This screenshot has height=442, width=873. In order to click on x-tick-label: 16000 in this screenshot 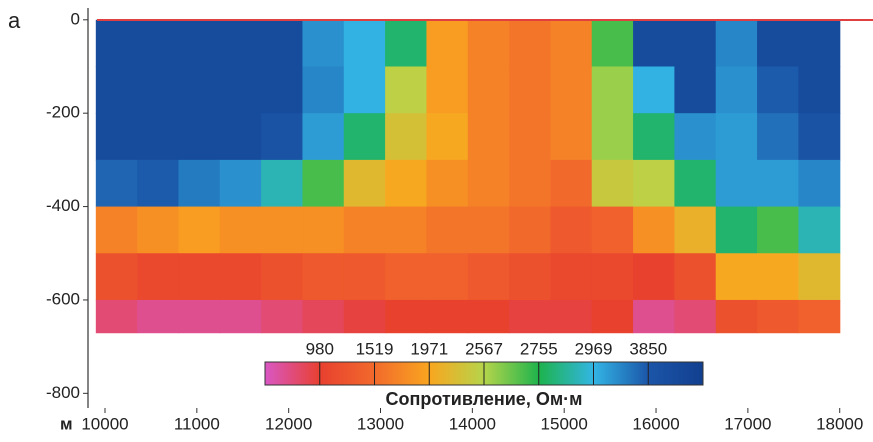, I will do `click(655, 423)`.